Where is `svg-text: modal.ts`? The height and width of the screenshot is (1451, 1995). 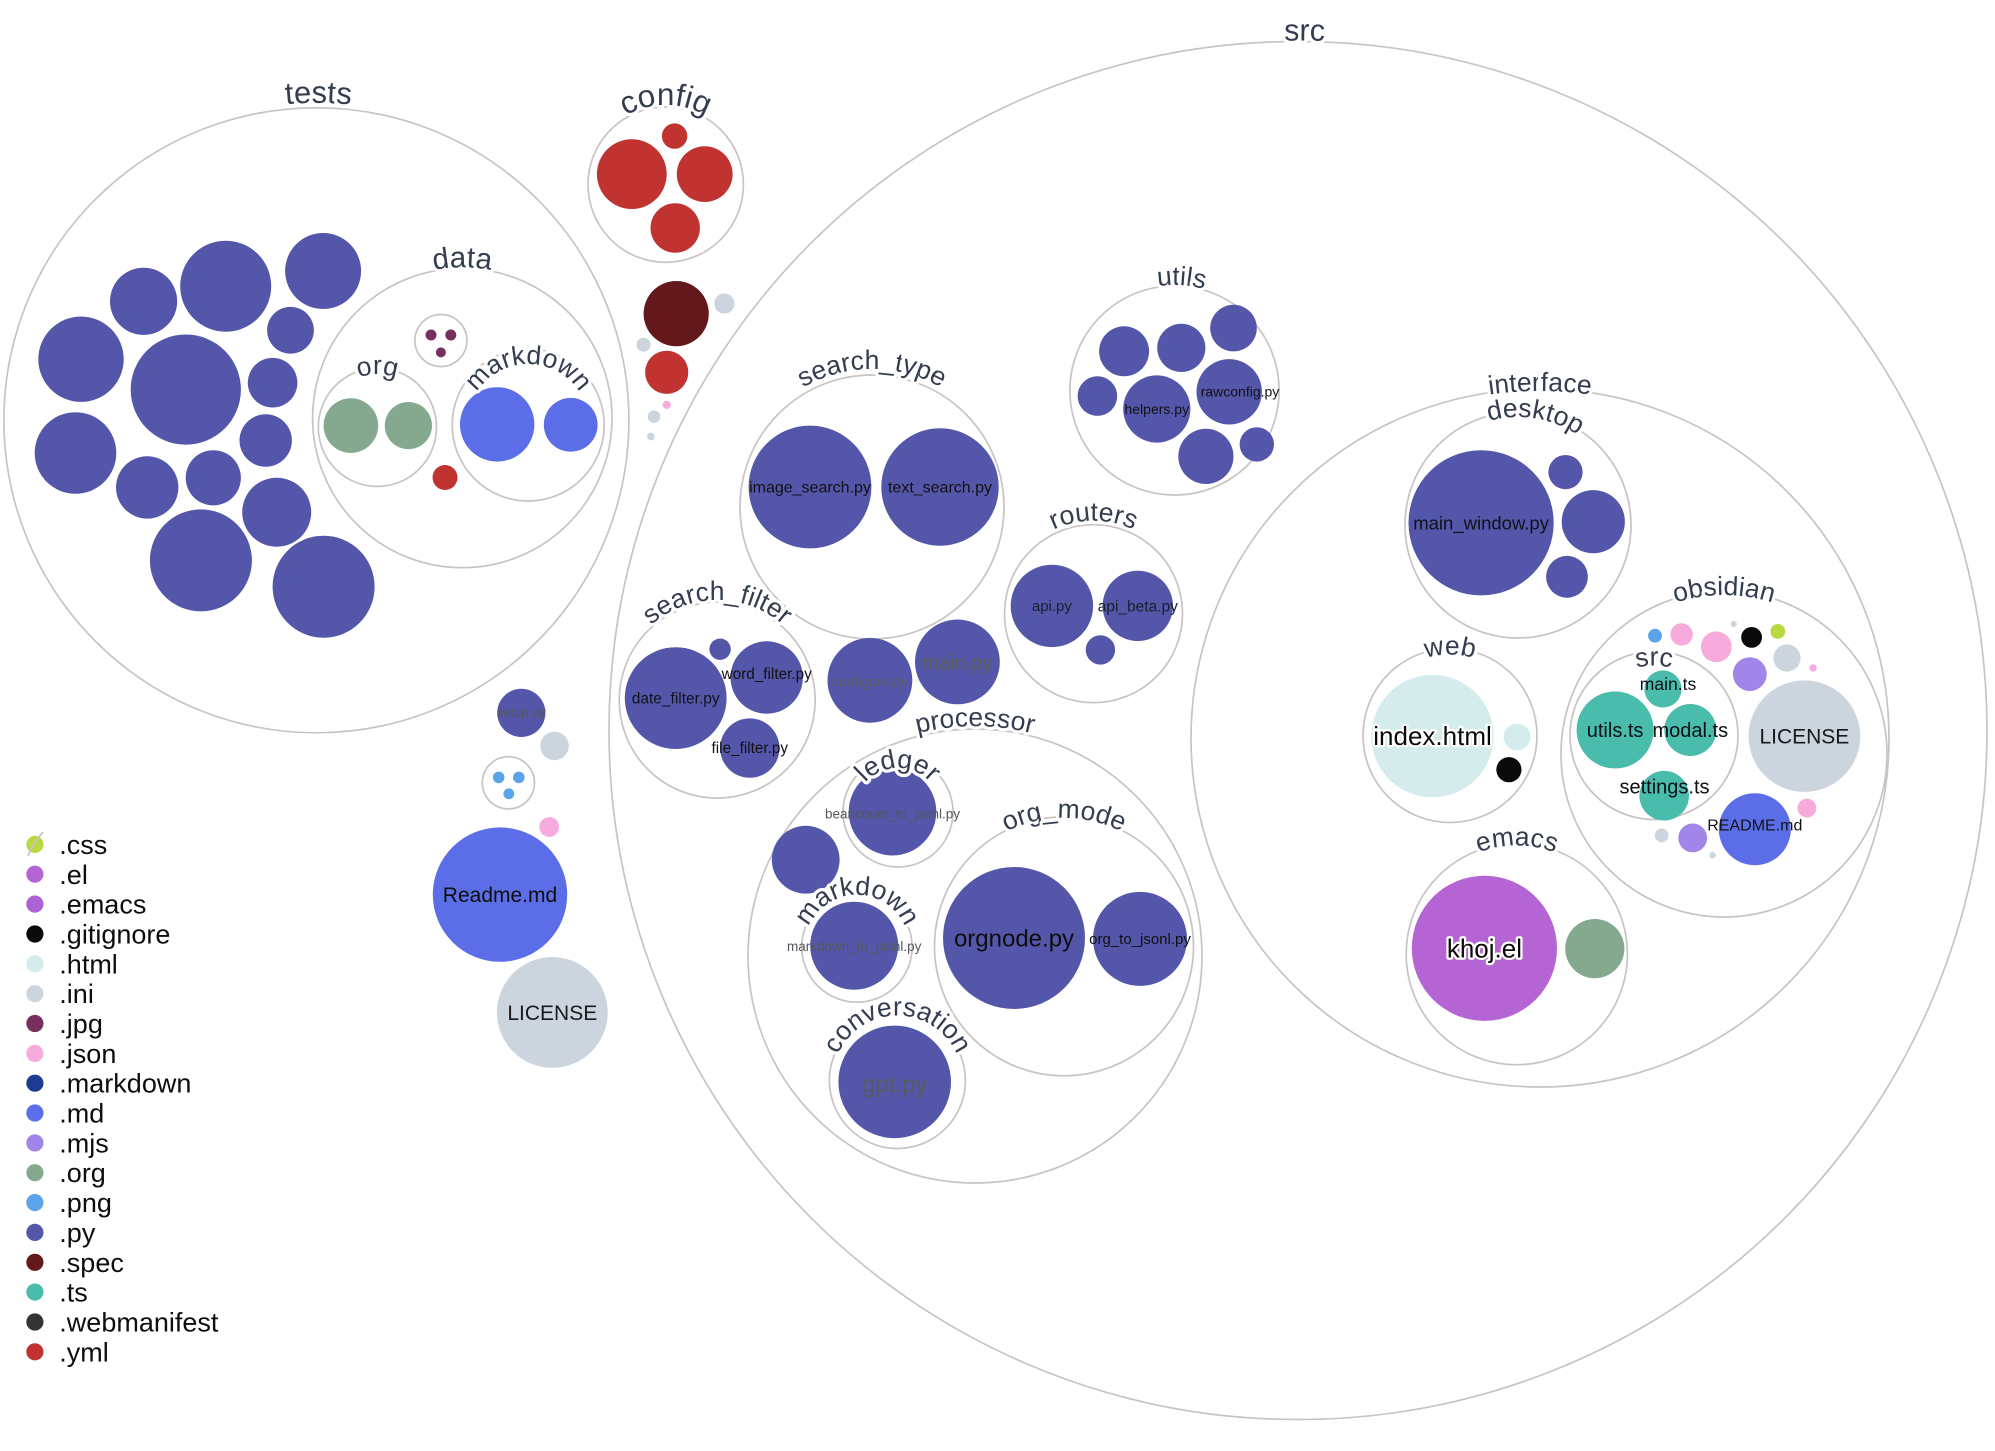
svg-text: modal.ts is located at coordinates (1691, 731).